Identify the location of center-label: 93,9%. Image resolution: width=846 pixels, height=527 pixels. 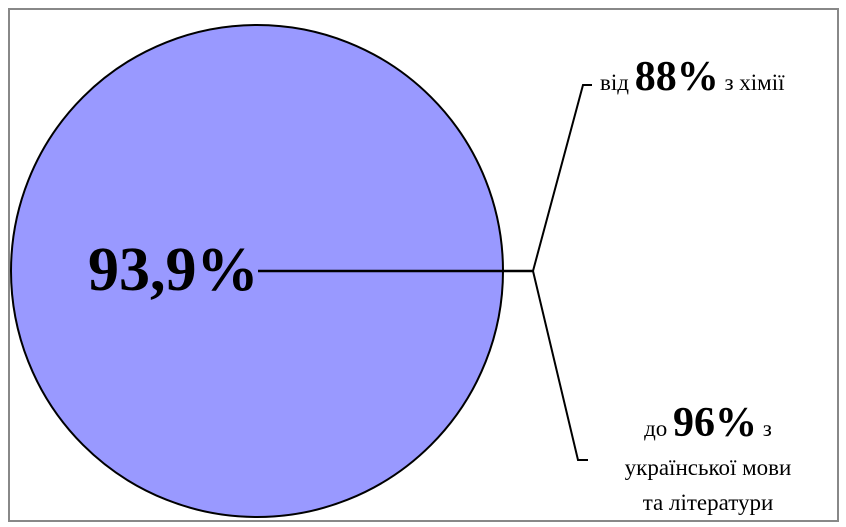
(173, 270).